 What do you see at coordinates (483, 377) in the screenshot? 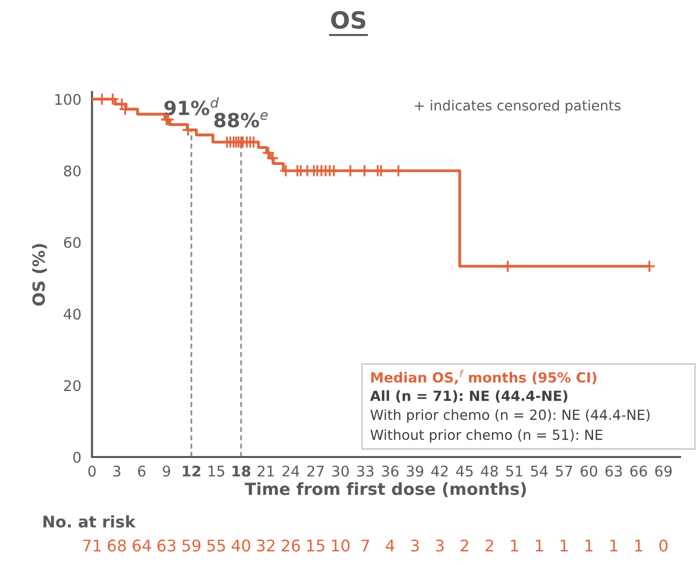
I see `annotation: Median OS,$^{f}$ months (95% CI)` at bounding box center [483, 377].